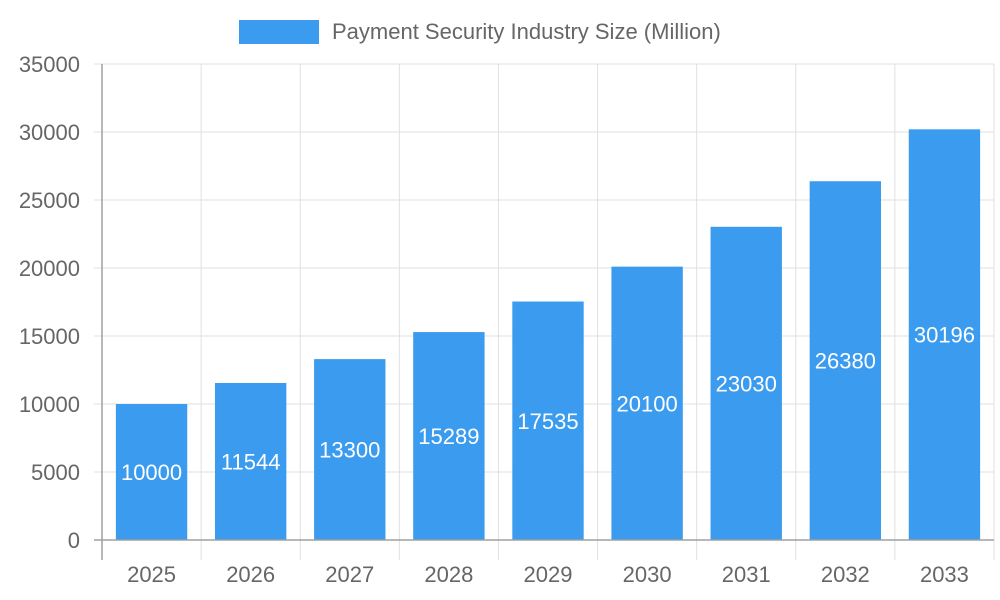 This screenshot has height=600, width=1000. Describe the element at coordinates (279, 32) in the screenshot. I see `legend-swatch` at that location.